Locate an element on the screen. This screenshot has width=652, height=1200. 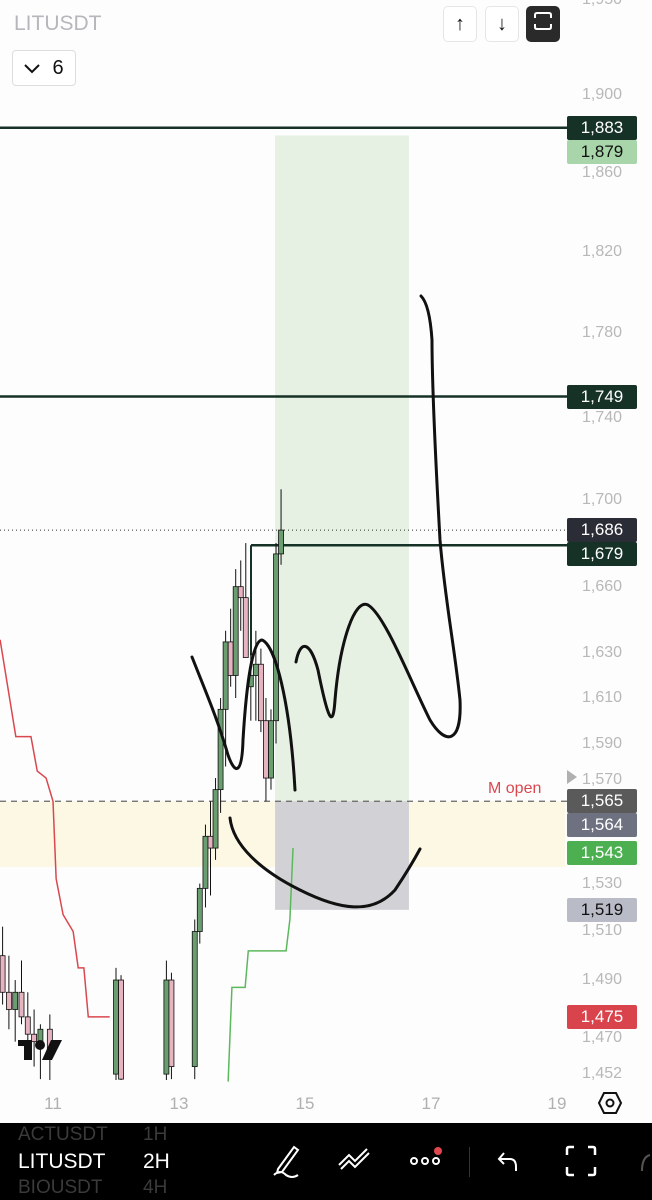
arrow-down-icon: ↓ is located at coordinates (502, 23).